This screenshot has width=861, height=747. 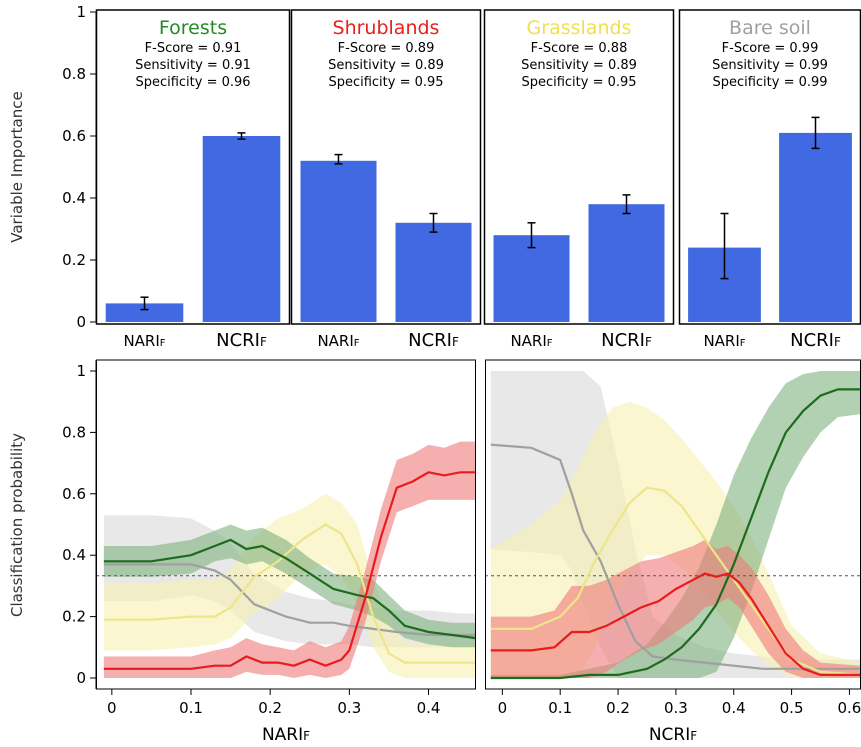 I want to click on panel-stat: Specificity = 0.99, so click(x=769, y=82).